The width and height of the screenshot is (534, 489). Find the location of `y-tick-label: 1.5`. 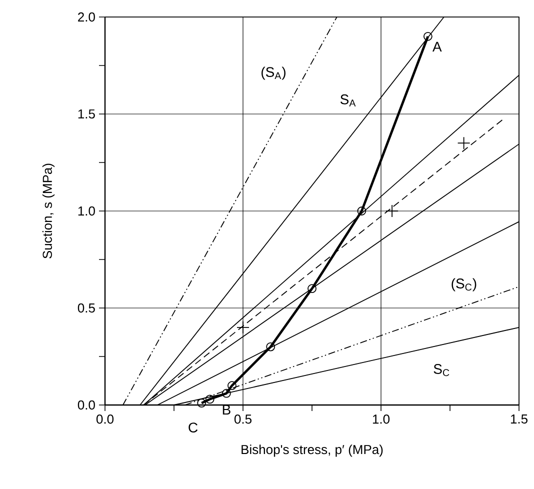

y-tick-label: 1.5 is located at coordinates (86, 114).